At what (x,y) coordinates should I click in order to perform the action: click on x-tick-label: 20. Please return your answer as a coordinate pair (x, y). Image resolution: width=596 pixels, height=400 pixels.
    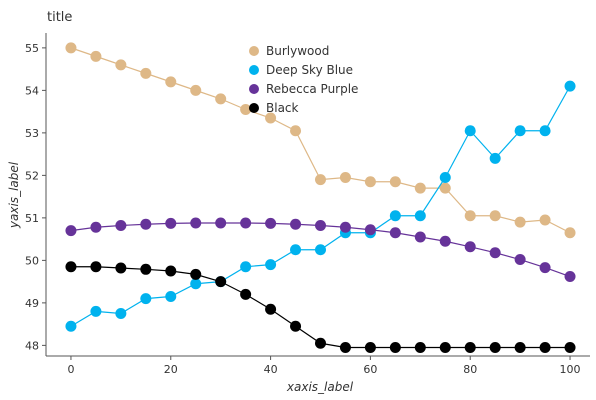
    Looking at the image, I should click on (171, 369).